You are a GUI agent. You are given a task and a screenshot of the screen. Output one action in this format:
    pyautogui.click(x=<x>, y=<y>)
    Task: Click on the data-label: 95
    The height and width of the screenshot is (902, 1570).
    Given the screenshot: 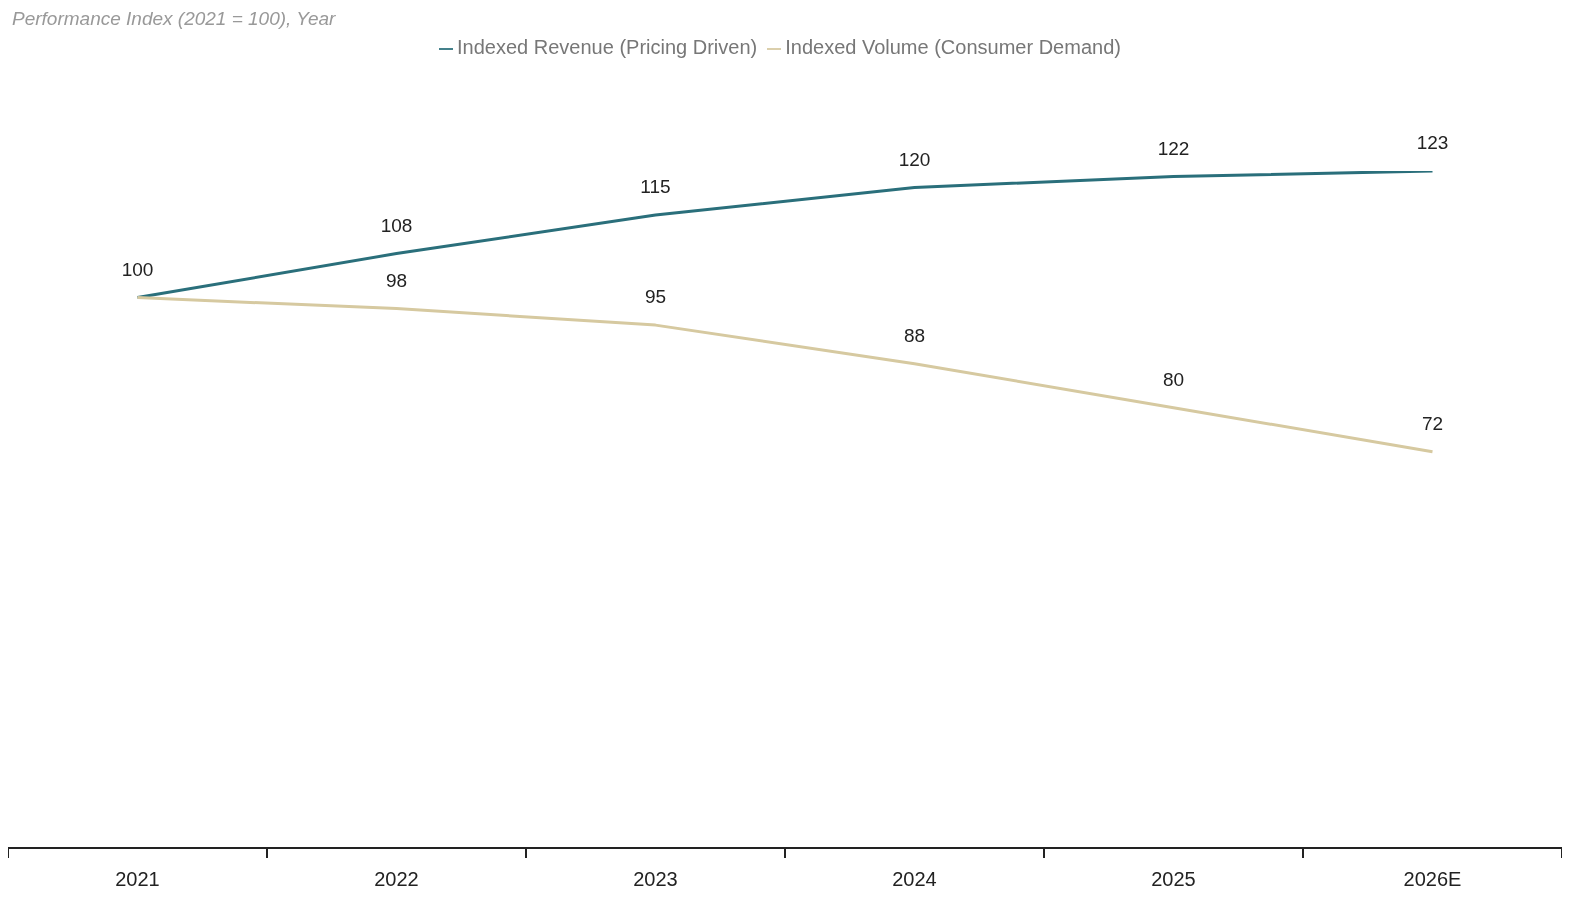 What is the action you would take?
    pyautogui.click(x=655, y=297)
    